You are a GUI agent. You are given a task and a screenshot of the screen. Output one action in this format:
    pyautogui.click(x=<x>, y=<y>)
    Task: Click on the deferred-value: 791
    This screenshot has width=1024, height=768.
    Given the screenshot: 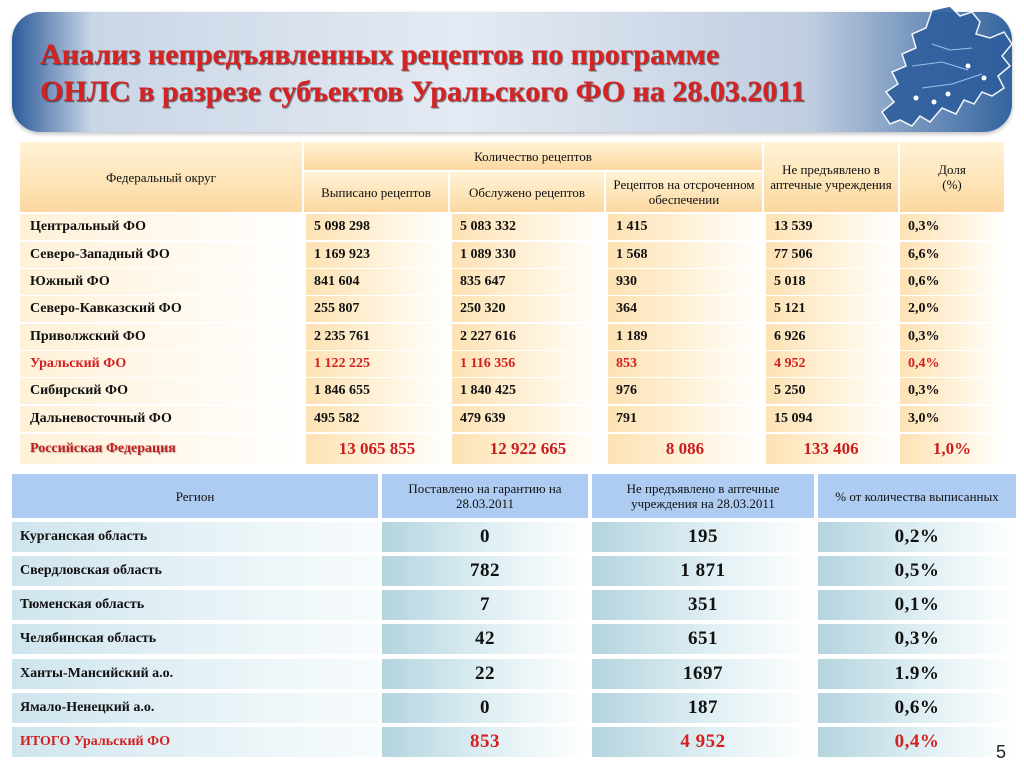 What is the action you would take?
    pyautogui.click(x=685, y=419)
    